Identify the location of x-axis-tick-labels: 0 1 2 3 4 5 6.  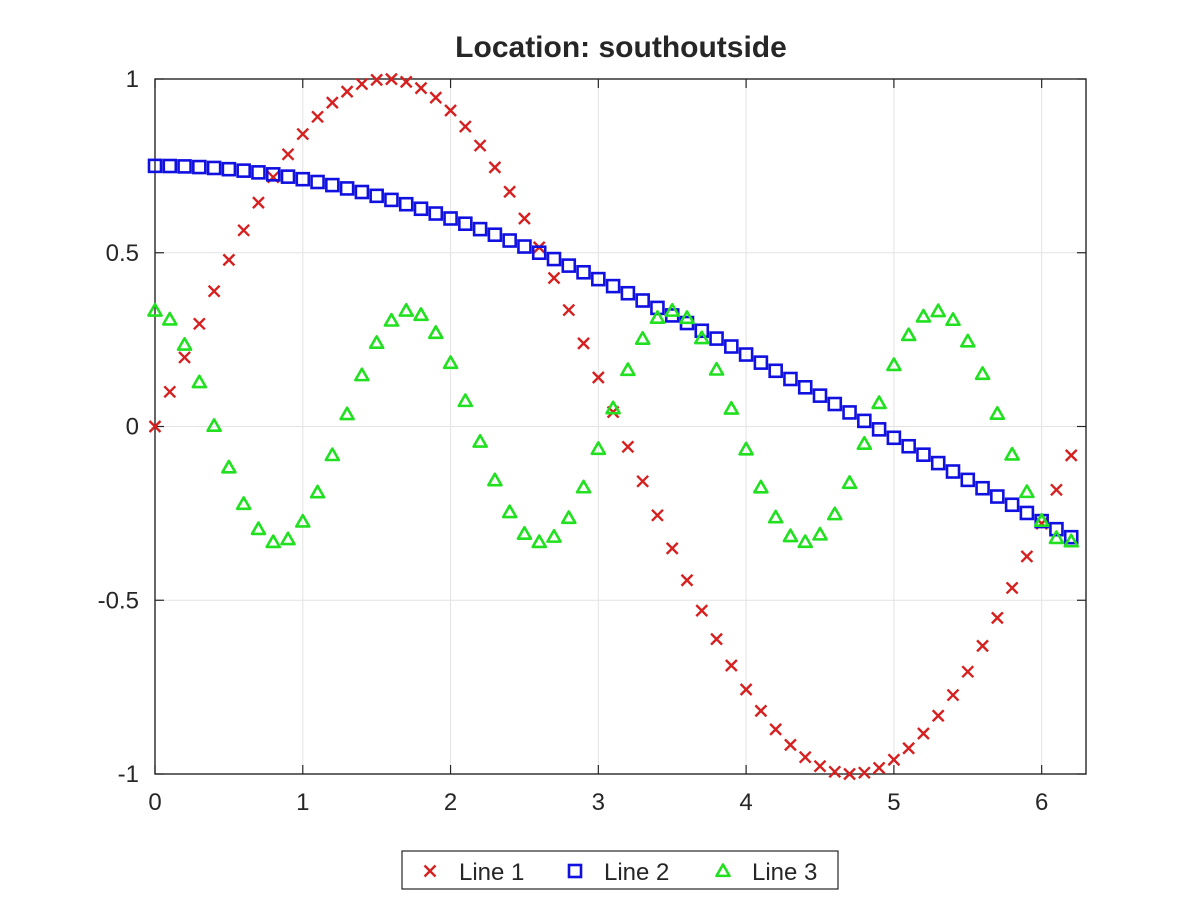
(598, 802).